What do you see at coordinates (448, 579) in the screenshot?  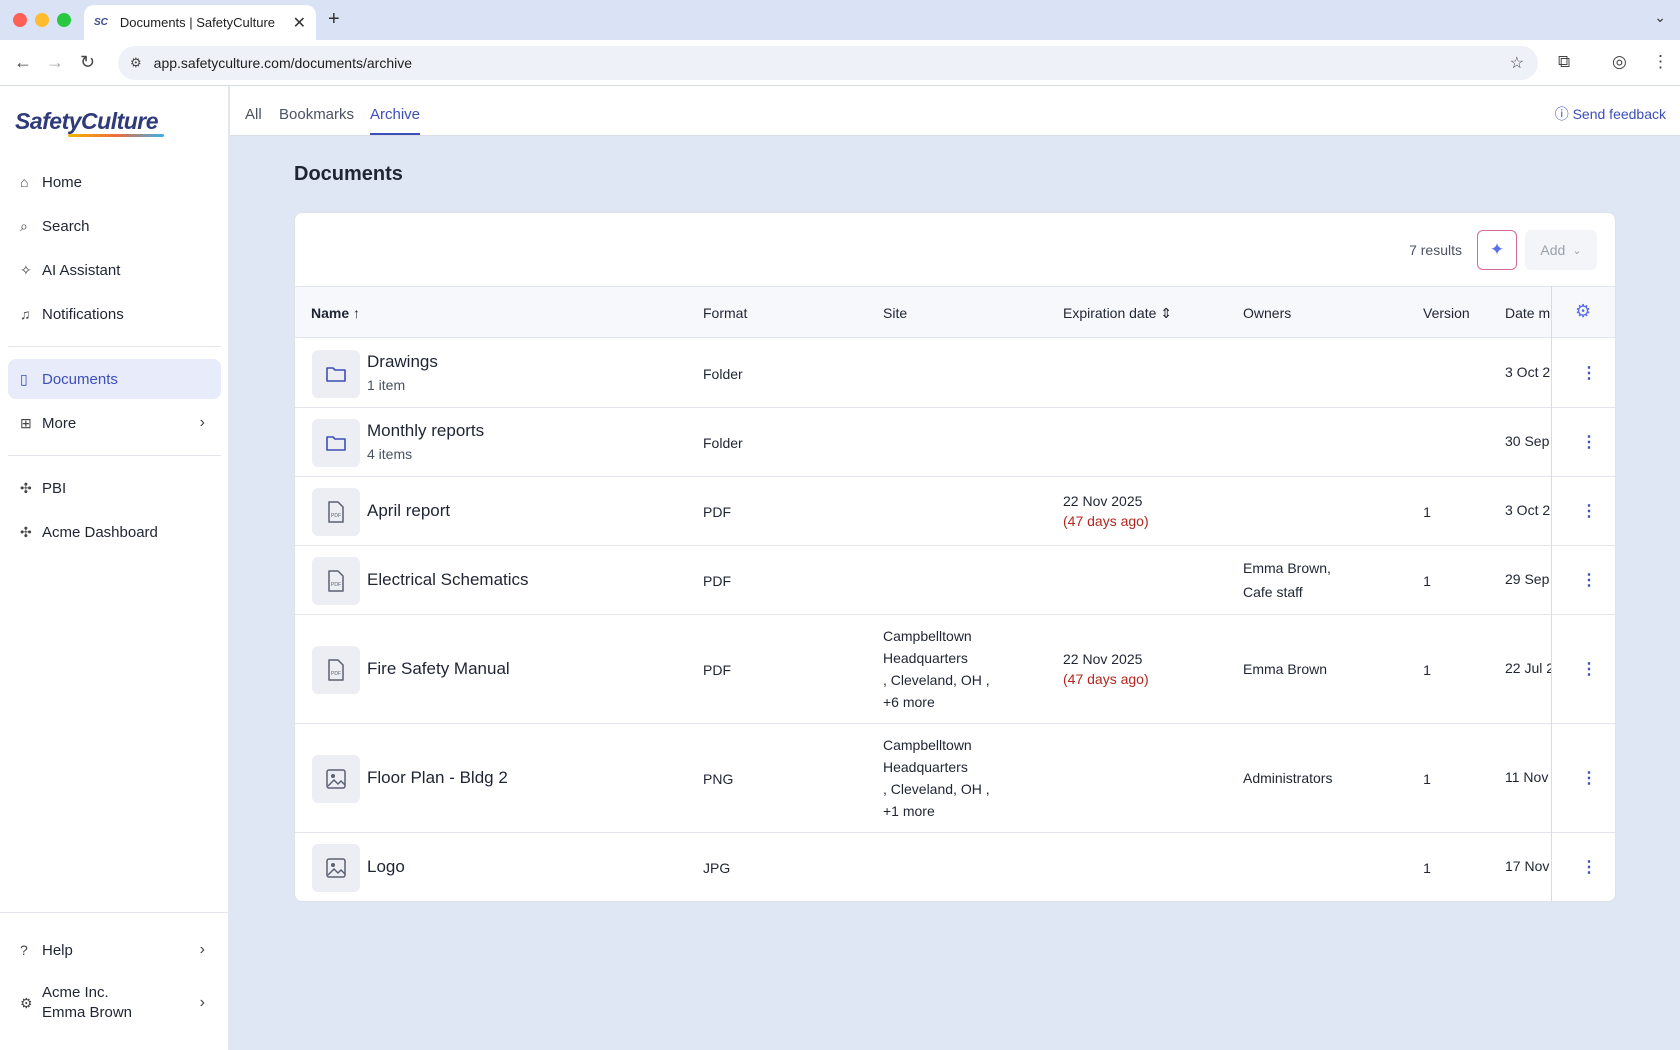 I see `document-name-link: Electrical Schematics` at bounding box center [448, 579].